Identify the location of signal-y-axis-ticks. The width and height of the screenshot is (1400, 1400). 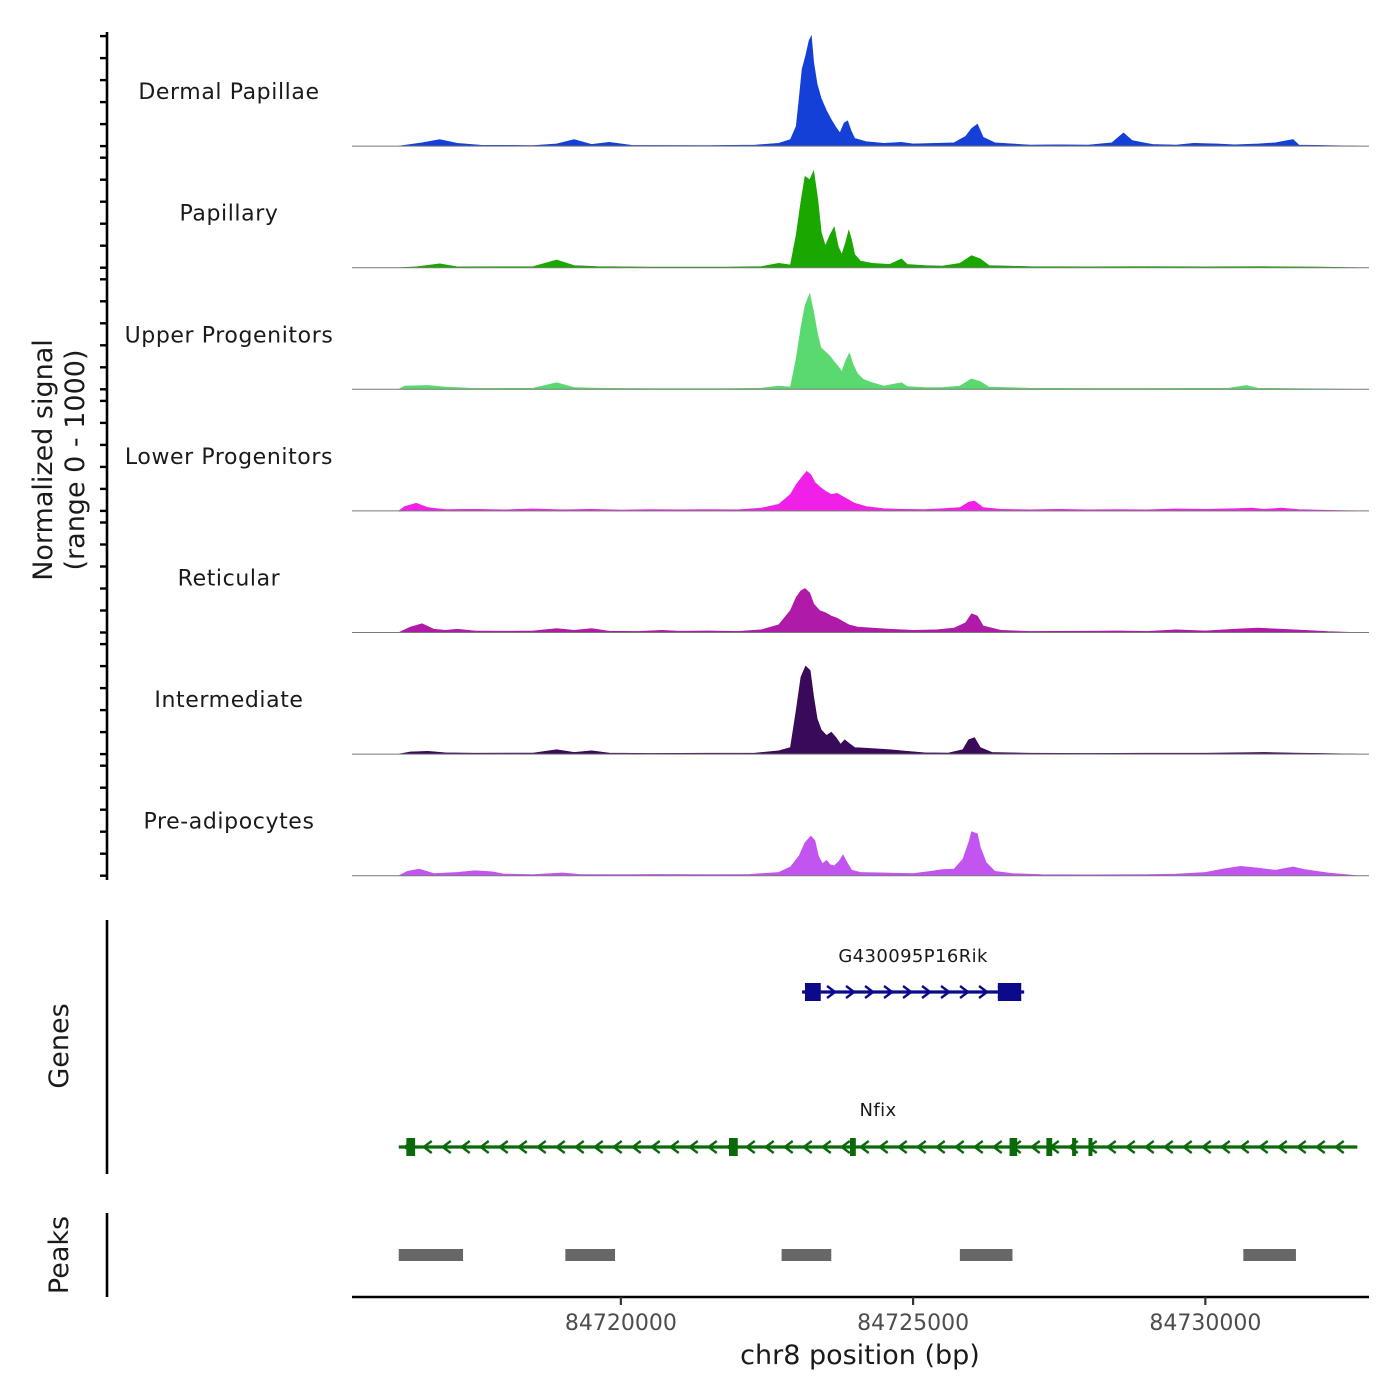
(103, 455).